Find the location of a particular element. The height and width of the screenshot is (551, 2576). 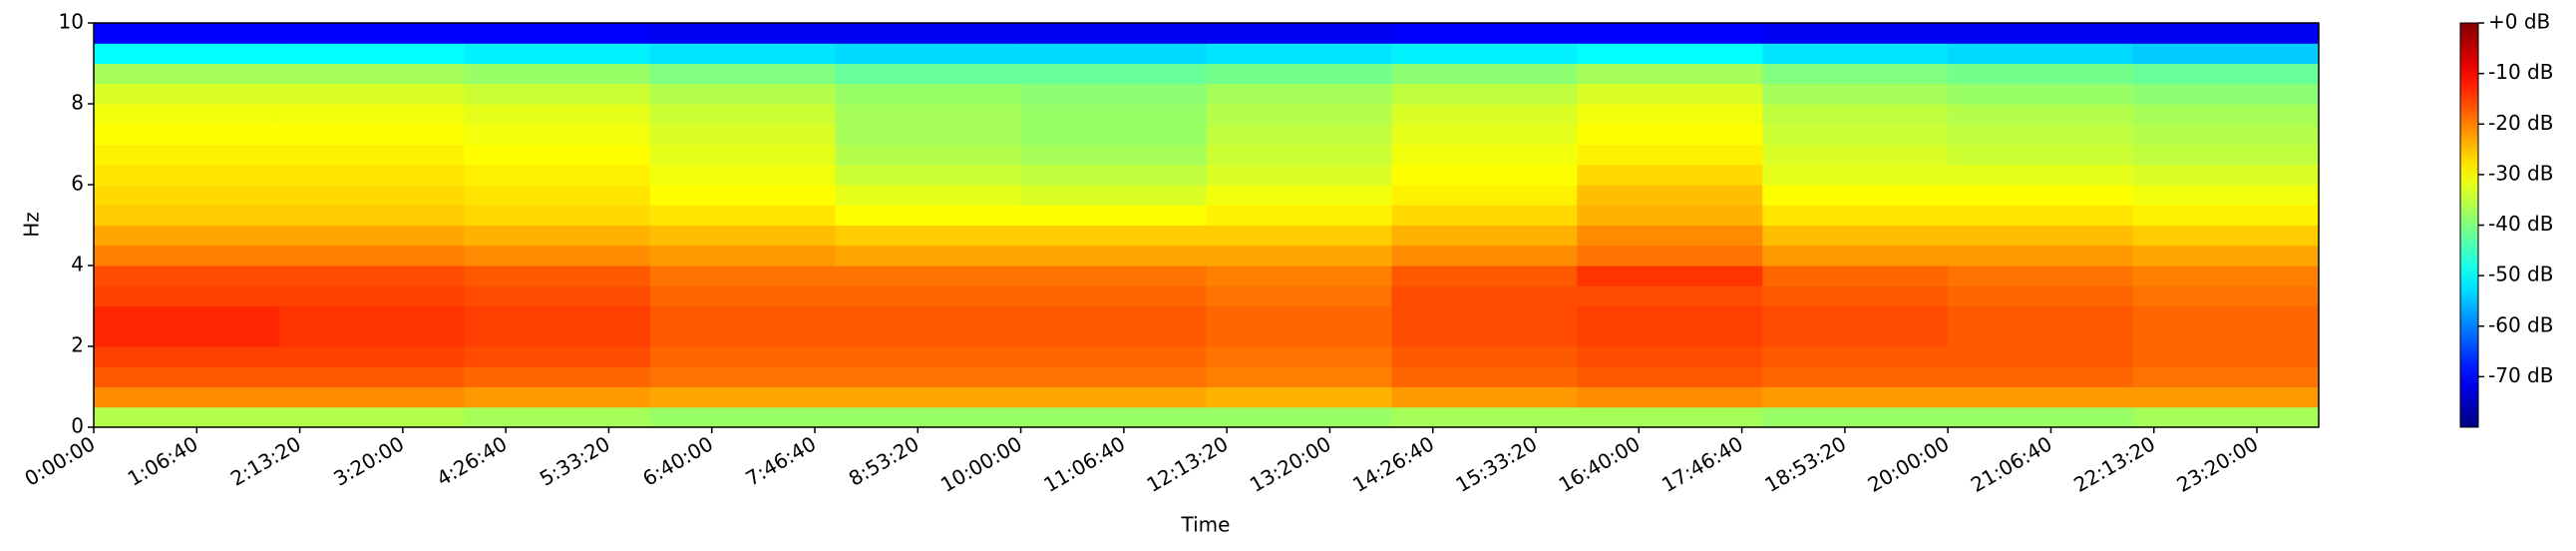

x-tick-label: 13:20:00 is located at coordinates (1290, 464).